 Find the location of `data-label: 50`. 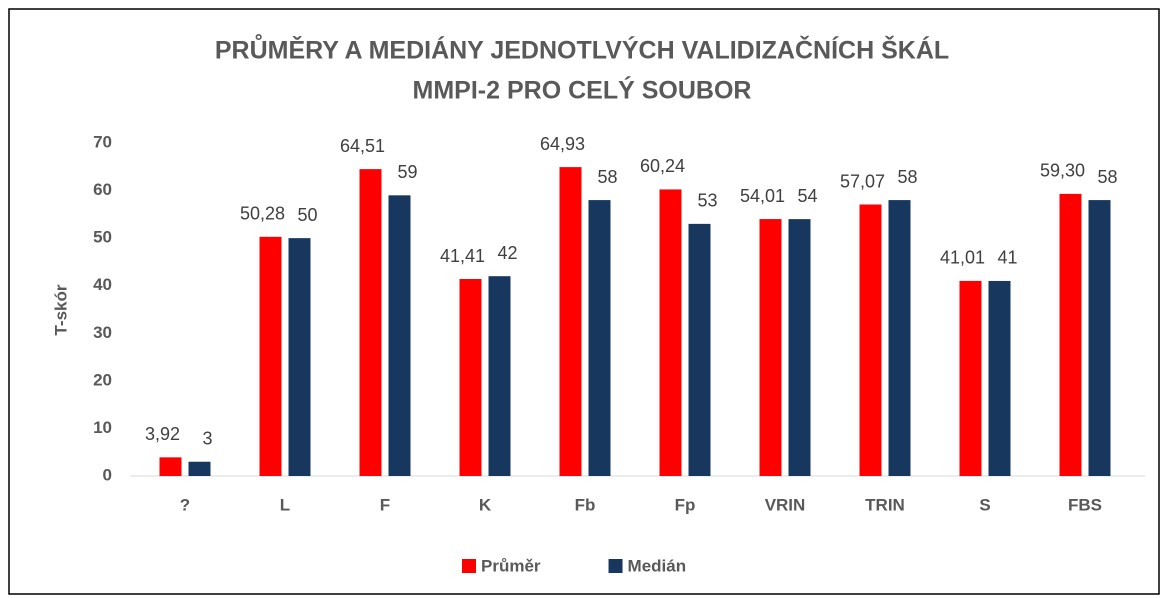

data-label: 50 is located at coordinates (307, 215).